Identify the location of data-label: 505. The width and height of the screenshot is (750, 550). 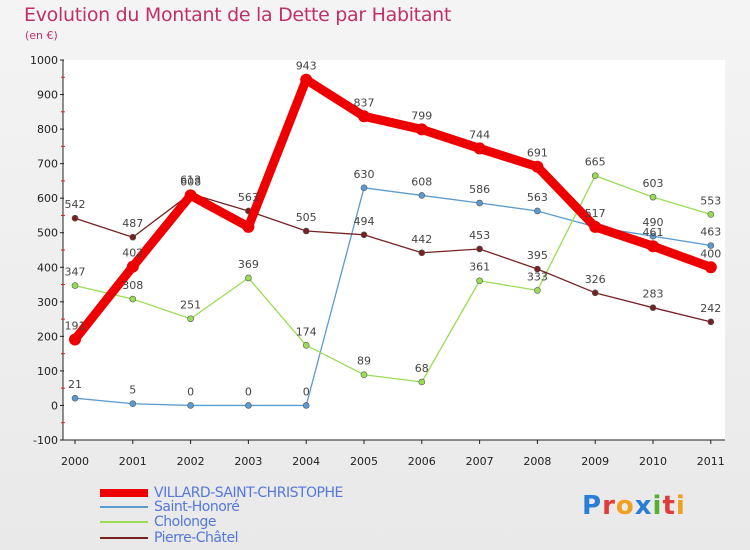
(306, 217).